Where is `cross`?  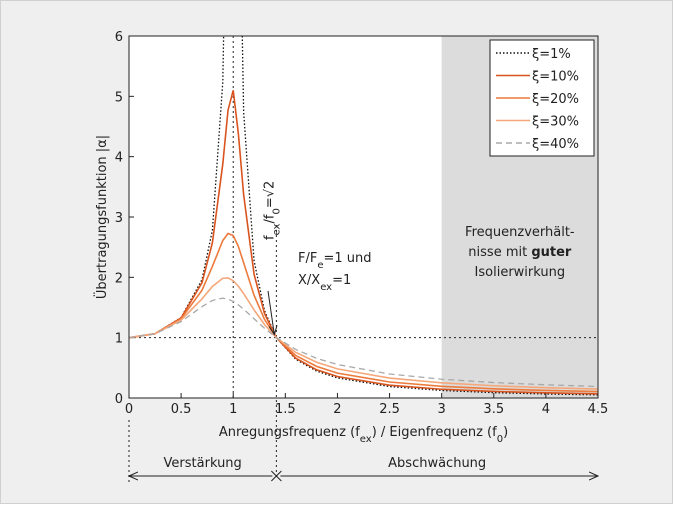
cross is located at coordinates (276, 476).